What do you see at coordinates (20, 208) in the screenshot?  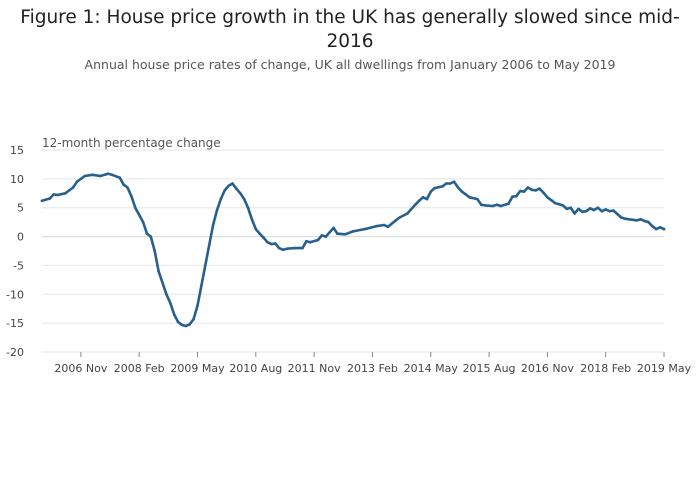 I see `y-tick-label: 5` at bounding box center [20, 208].